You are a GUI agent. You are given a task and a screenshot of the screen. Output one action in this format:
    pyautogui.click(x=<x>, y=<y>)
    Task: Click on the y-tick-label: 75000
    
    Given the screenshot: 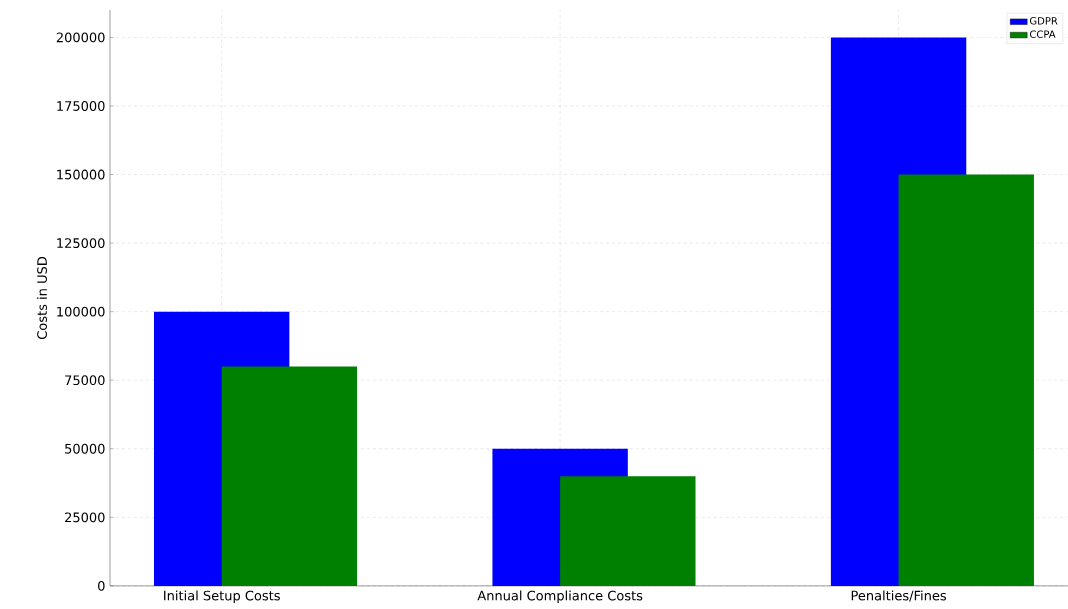 What is the action you would take?
    pyautogui.click(x=85, y=380)
    